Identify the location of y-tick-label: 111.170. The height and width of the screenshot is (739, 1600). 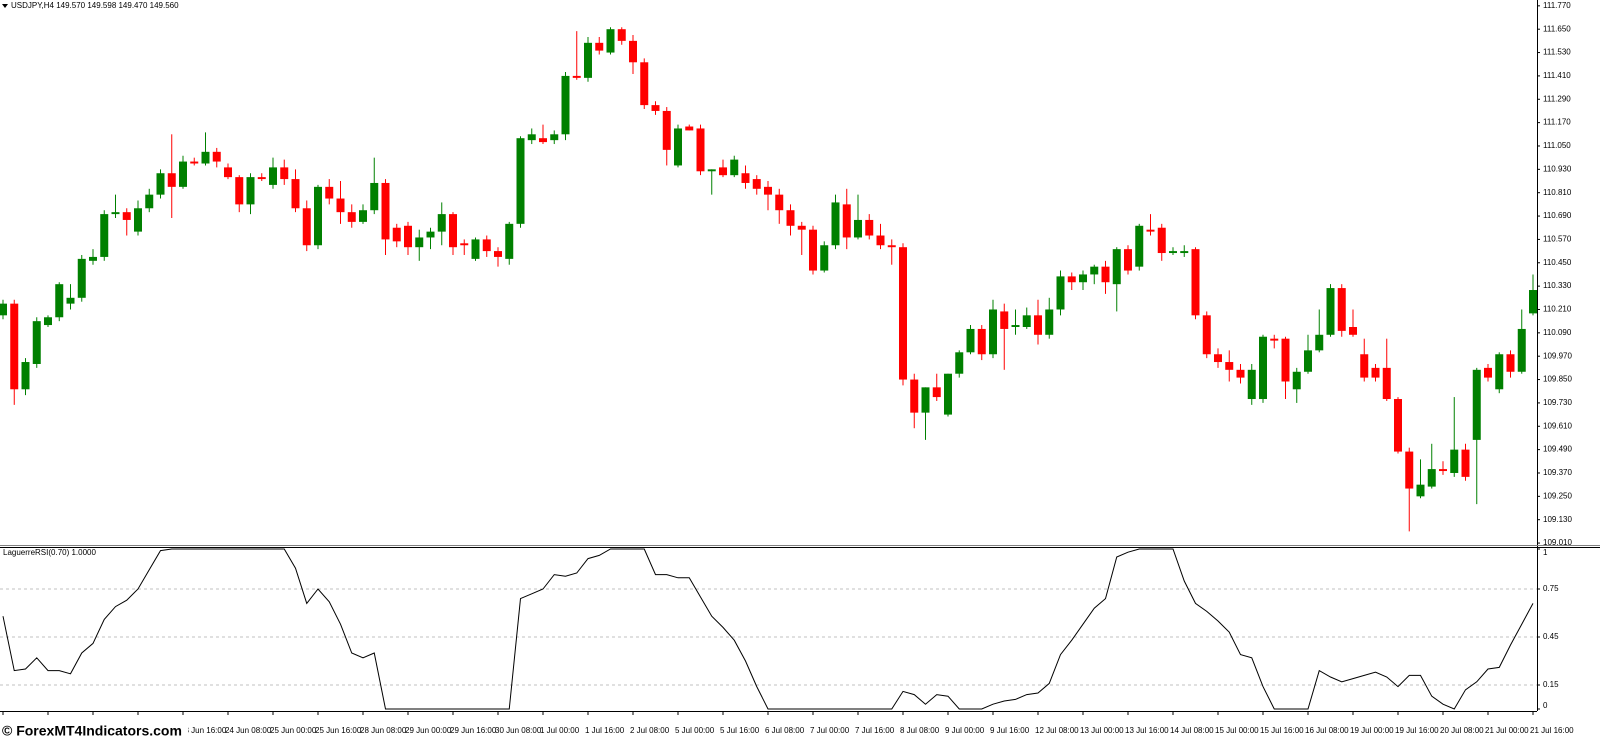
(1557, 122).